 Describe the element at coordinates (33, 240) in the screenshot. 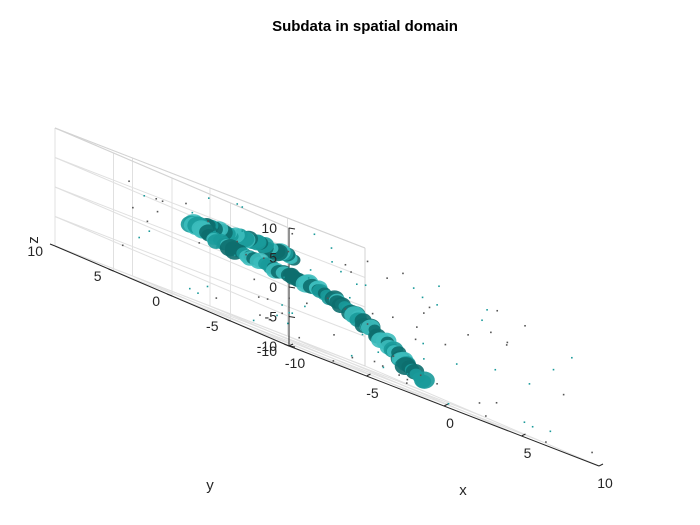

I see `z-axis-label: z` at that location.